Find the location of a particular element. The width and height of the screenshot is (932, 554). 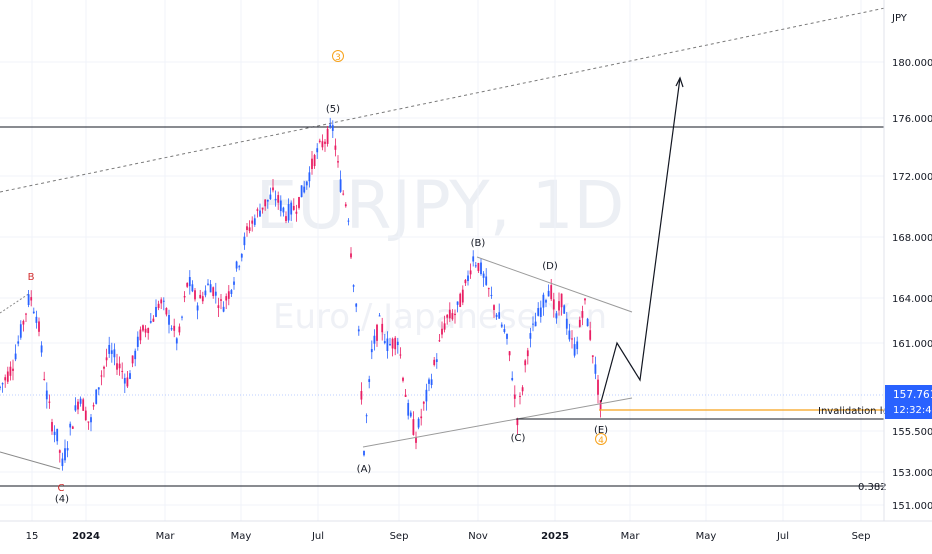

time-axis: 15 2024 Mar May Jul Sep Nov 2025 Mar May Jul Sep is located at coordinates (466, 531).